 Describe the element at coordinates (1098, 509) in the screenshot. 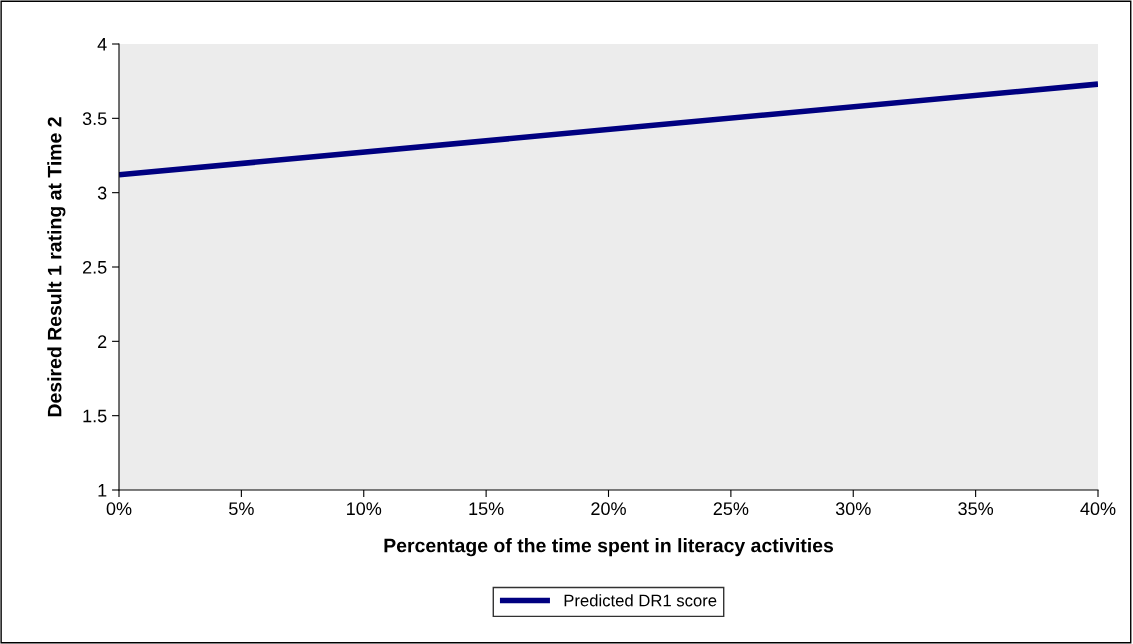

I see `x-tick-label: 40%` at that location.